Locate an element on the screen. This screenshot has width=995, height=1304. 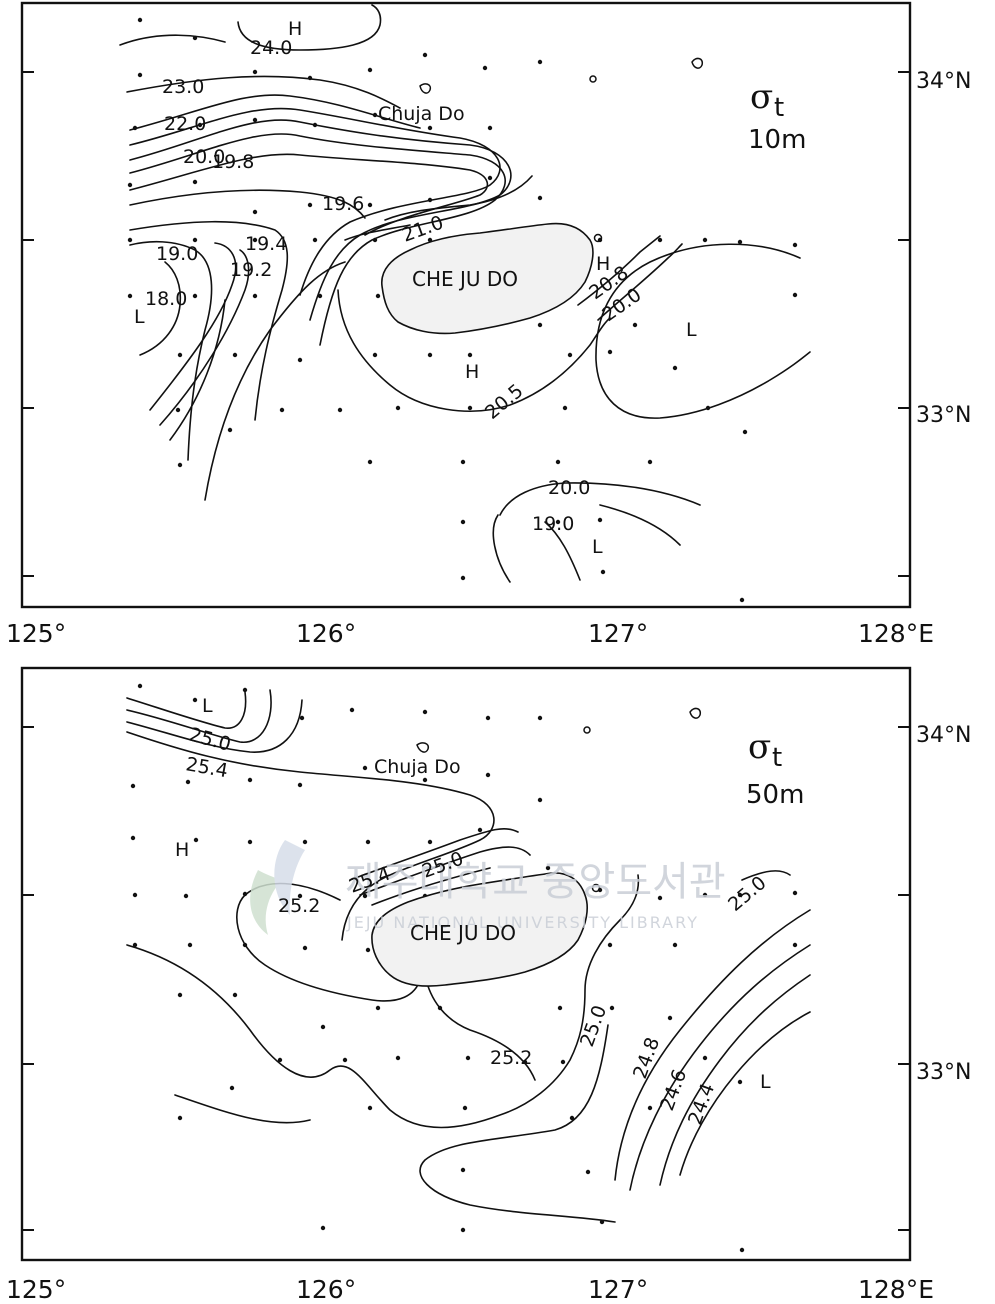
contour-label: 19.8 is located at coordinates (233, 162).